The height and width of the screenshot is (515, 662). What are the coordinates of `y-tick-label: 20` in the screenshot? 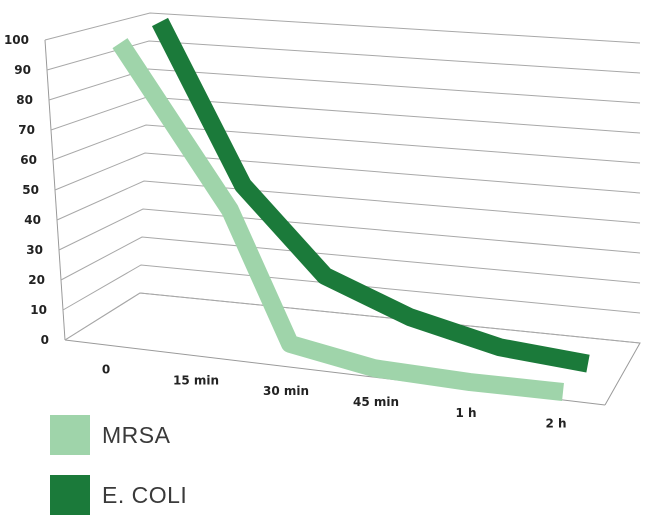 It's located at (36, 280).